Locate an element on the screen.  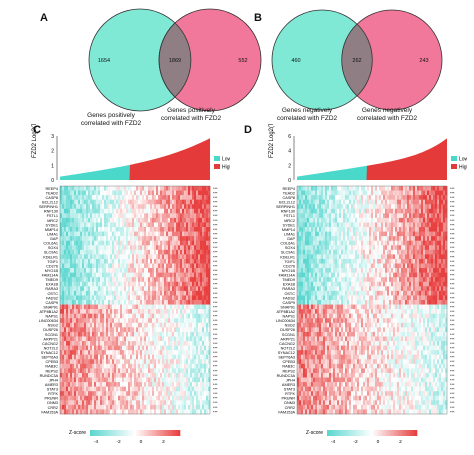
zscore-gradient is located at coordinates (171, 433).